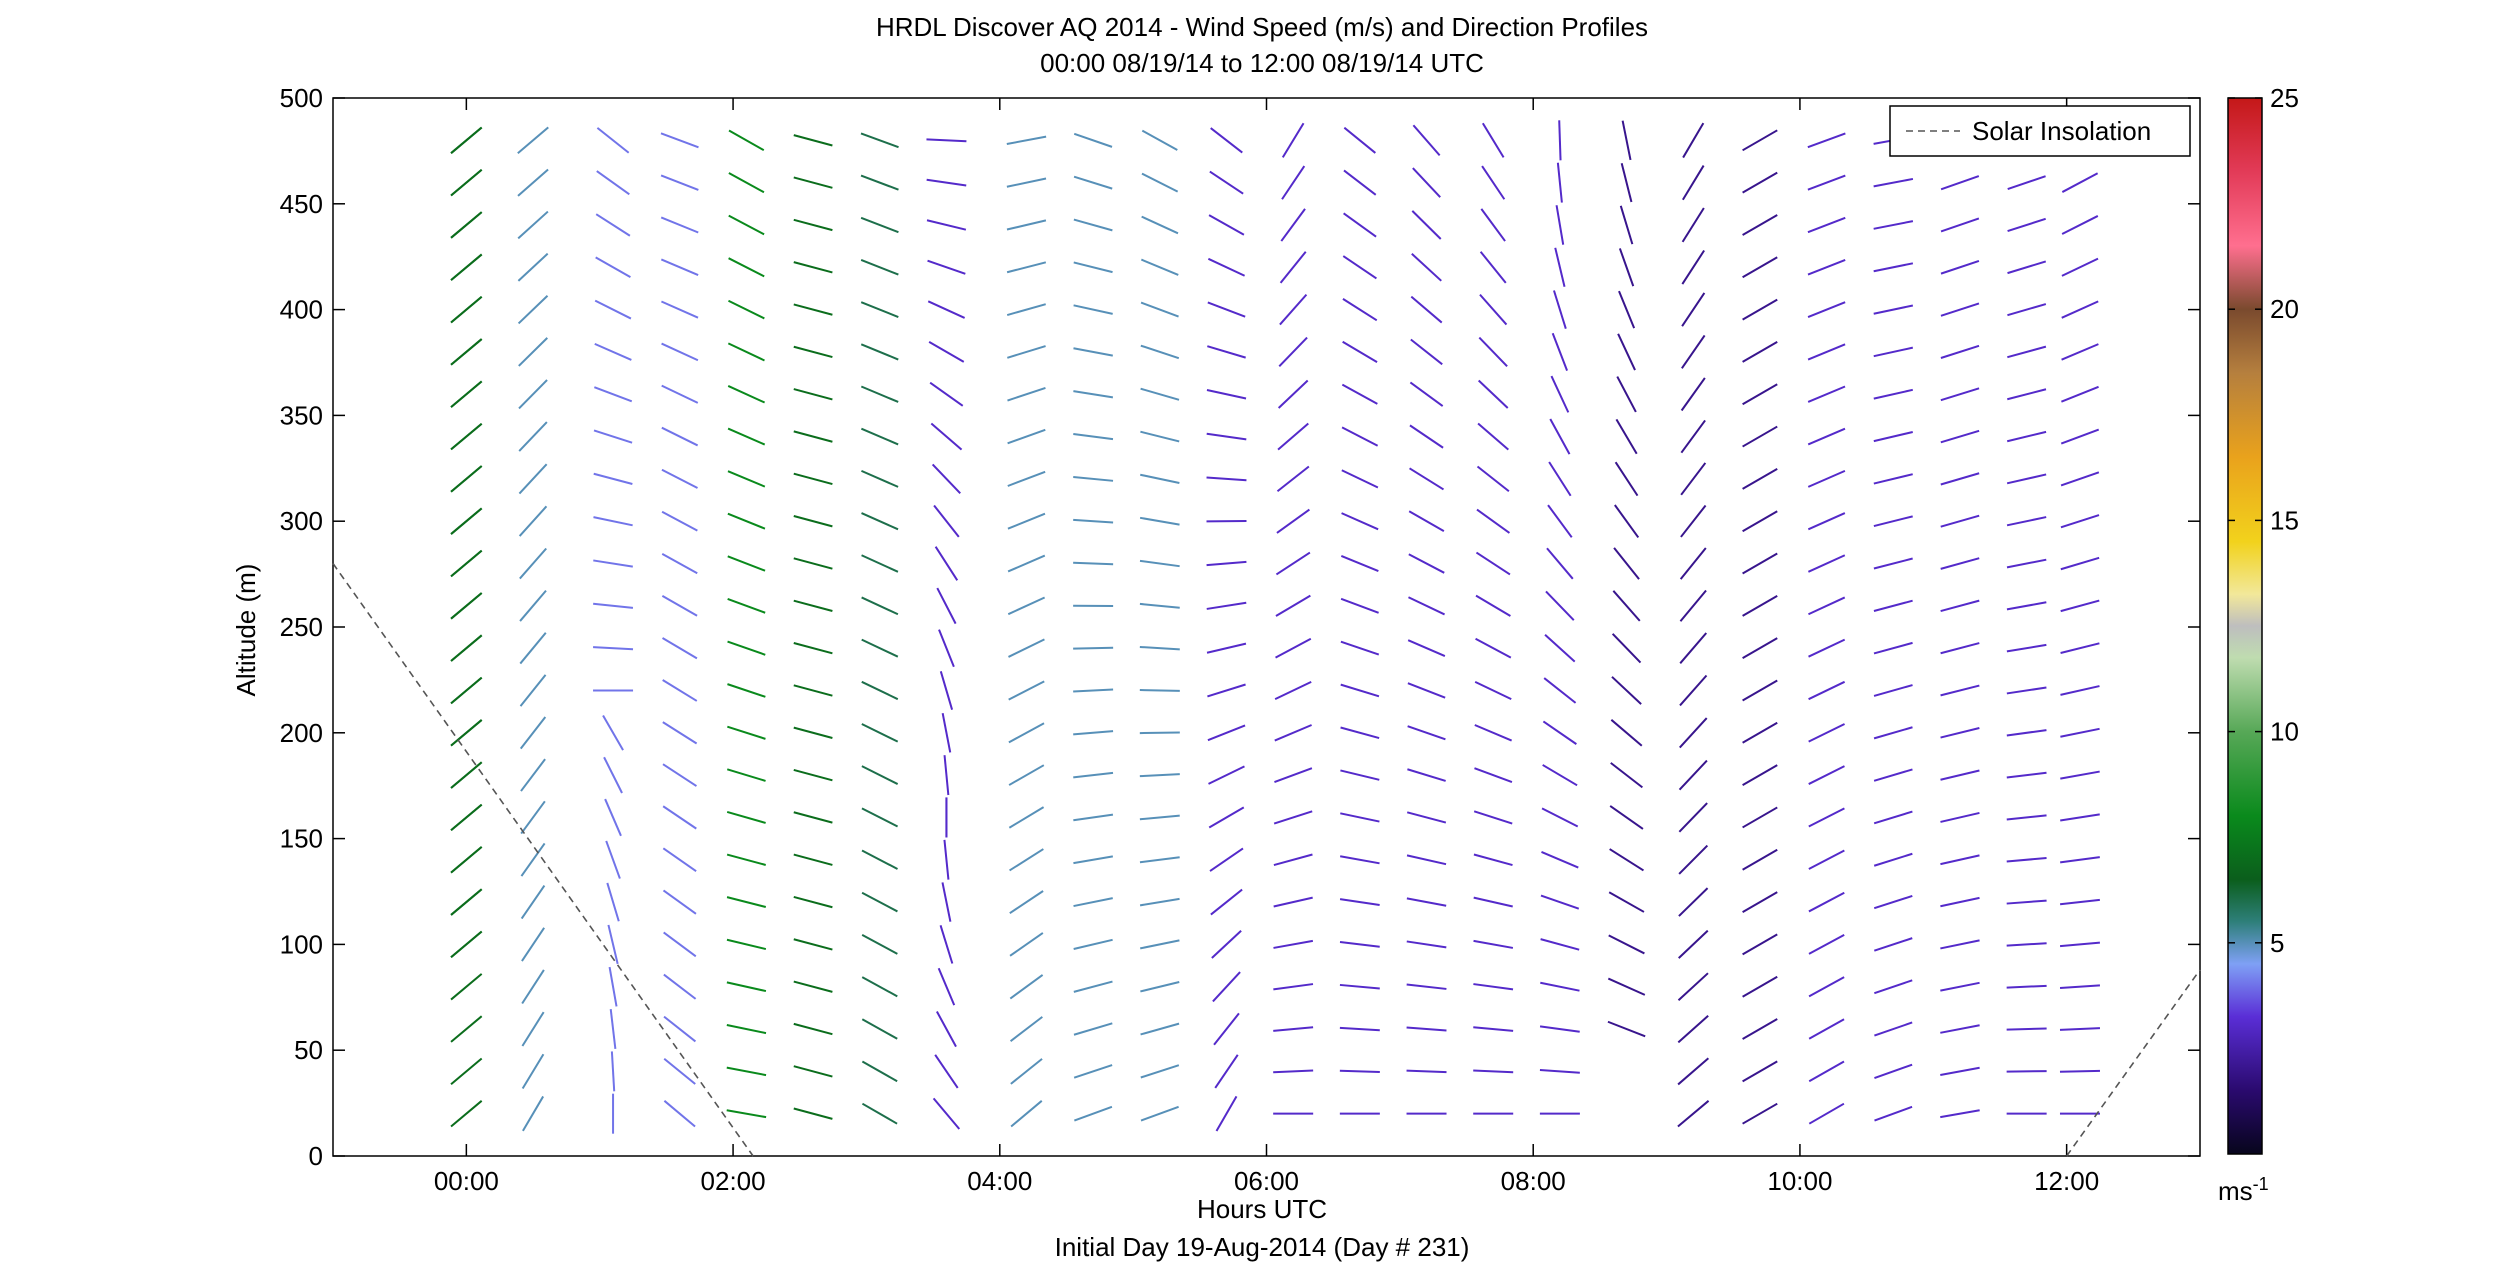 Image resolution: width=2515 pixels, height=1282 pixels. Describe the element at coordinates (2066, 1181) in the screenshot. I see `x-tick-label: 12:00` at that location.